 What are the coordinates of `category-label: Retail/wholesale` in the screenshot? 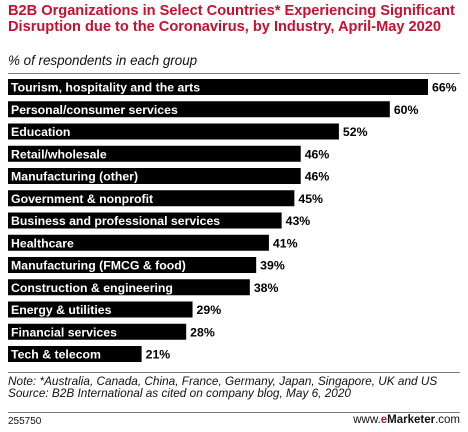 It's located at (59, 154).